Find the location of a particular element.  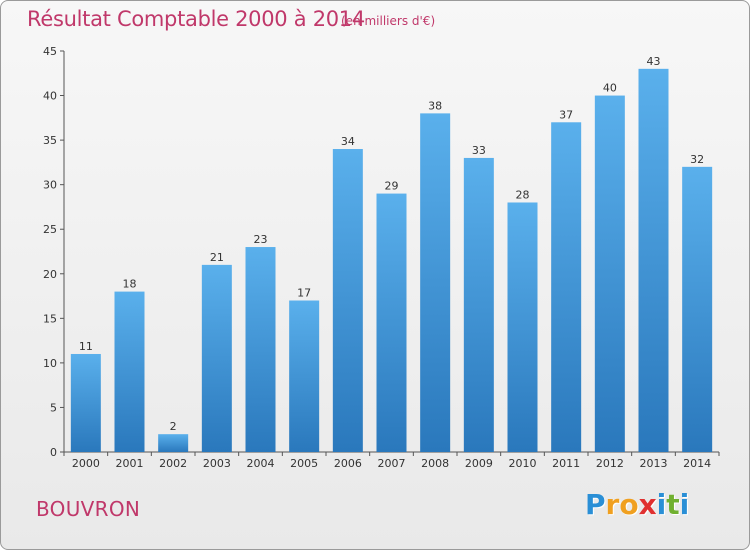

data-label-2011: 37 is located at coordinates (566, 114).